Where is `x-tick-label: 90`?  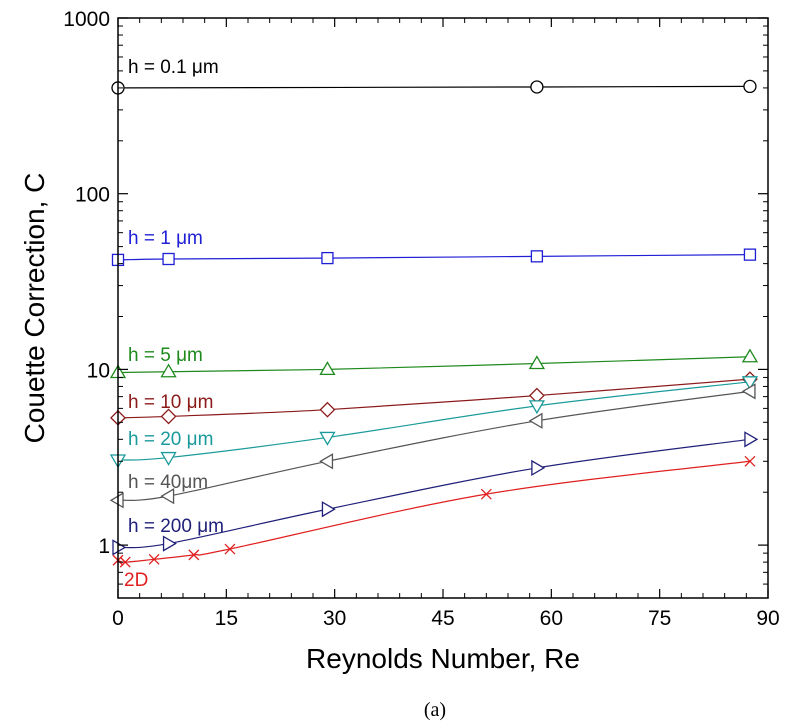
x-tick-label: 90 is located at coordinates (767, 618).